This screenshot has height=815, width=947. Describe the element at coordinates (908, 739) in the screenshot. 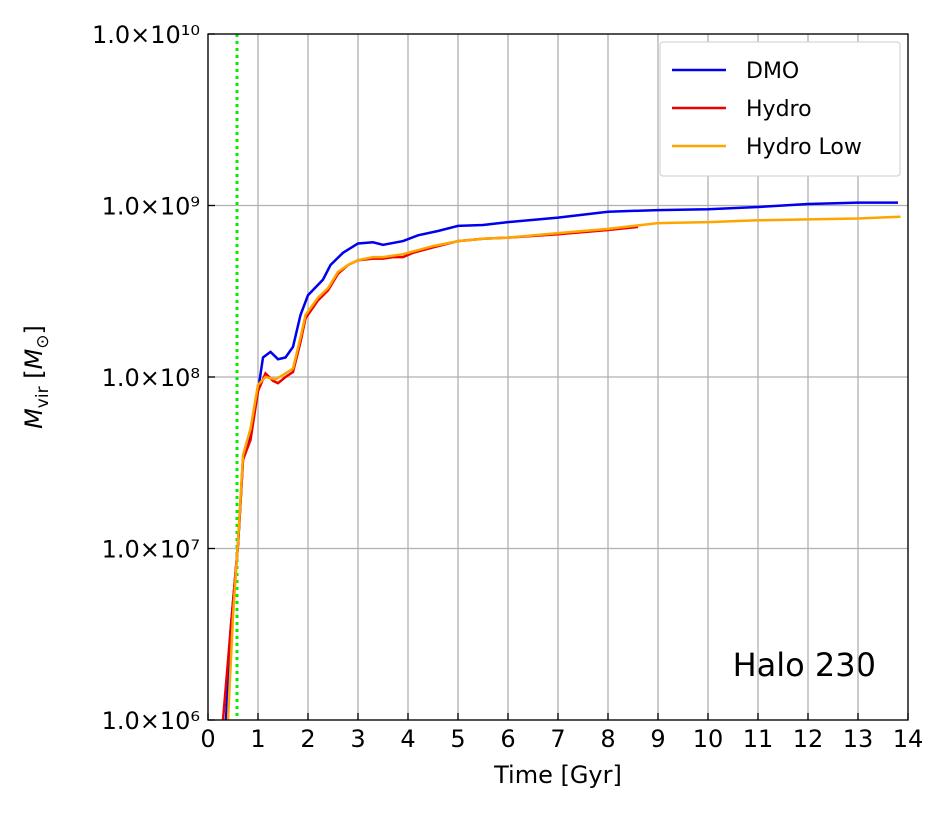

I see `x-tick-label: 14` at that location.